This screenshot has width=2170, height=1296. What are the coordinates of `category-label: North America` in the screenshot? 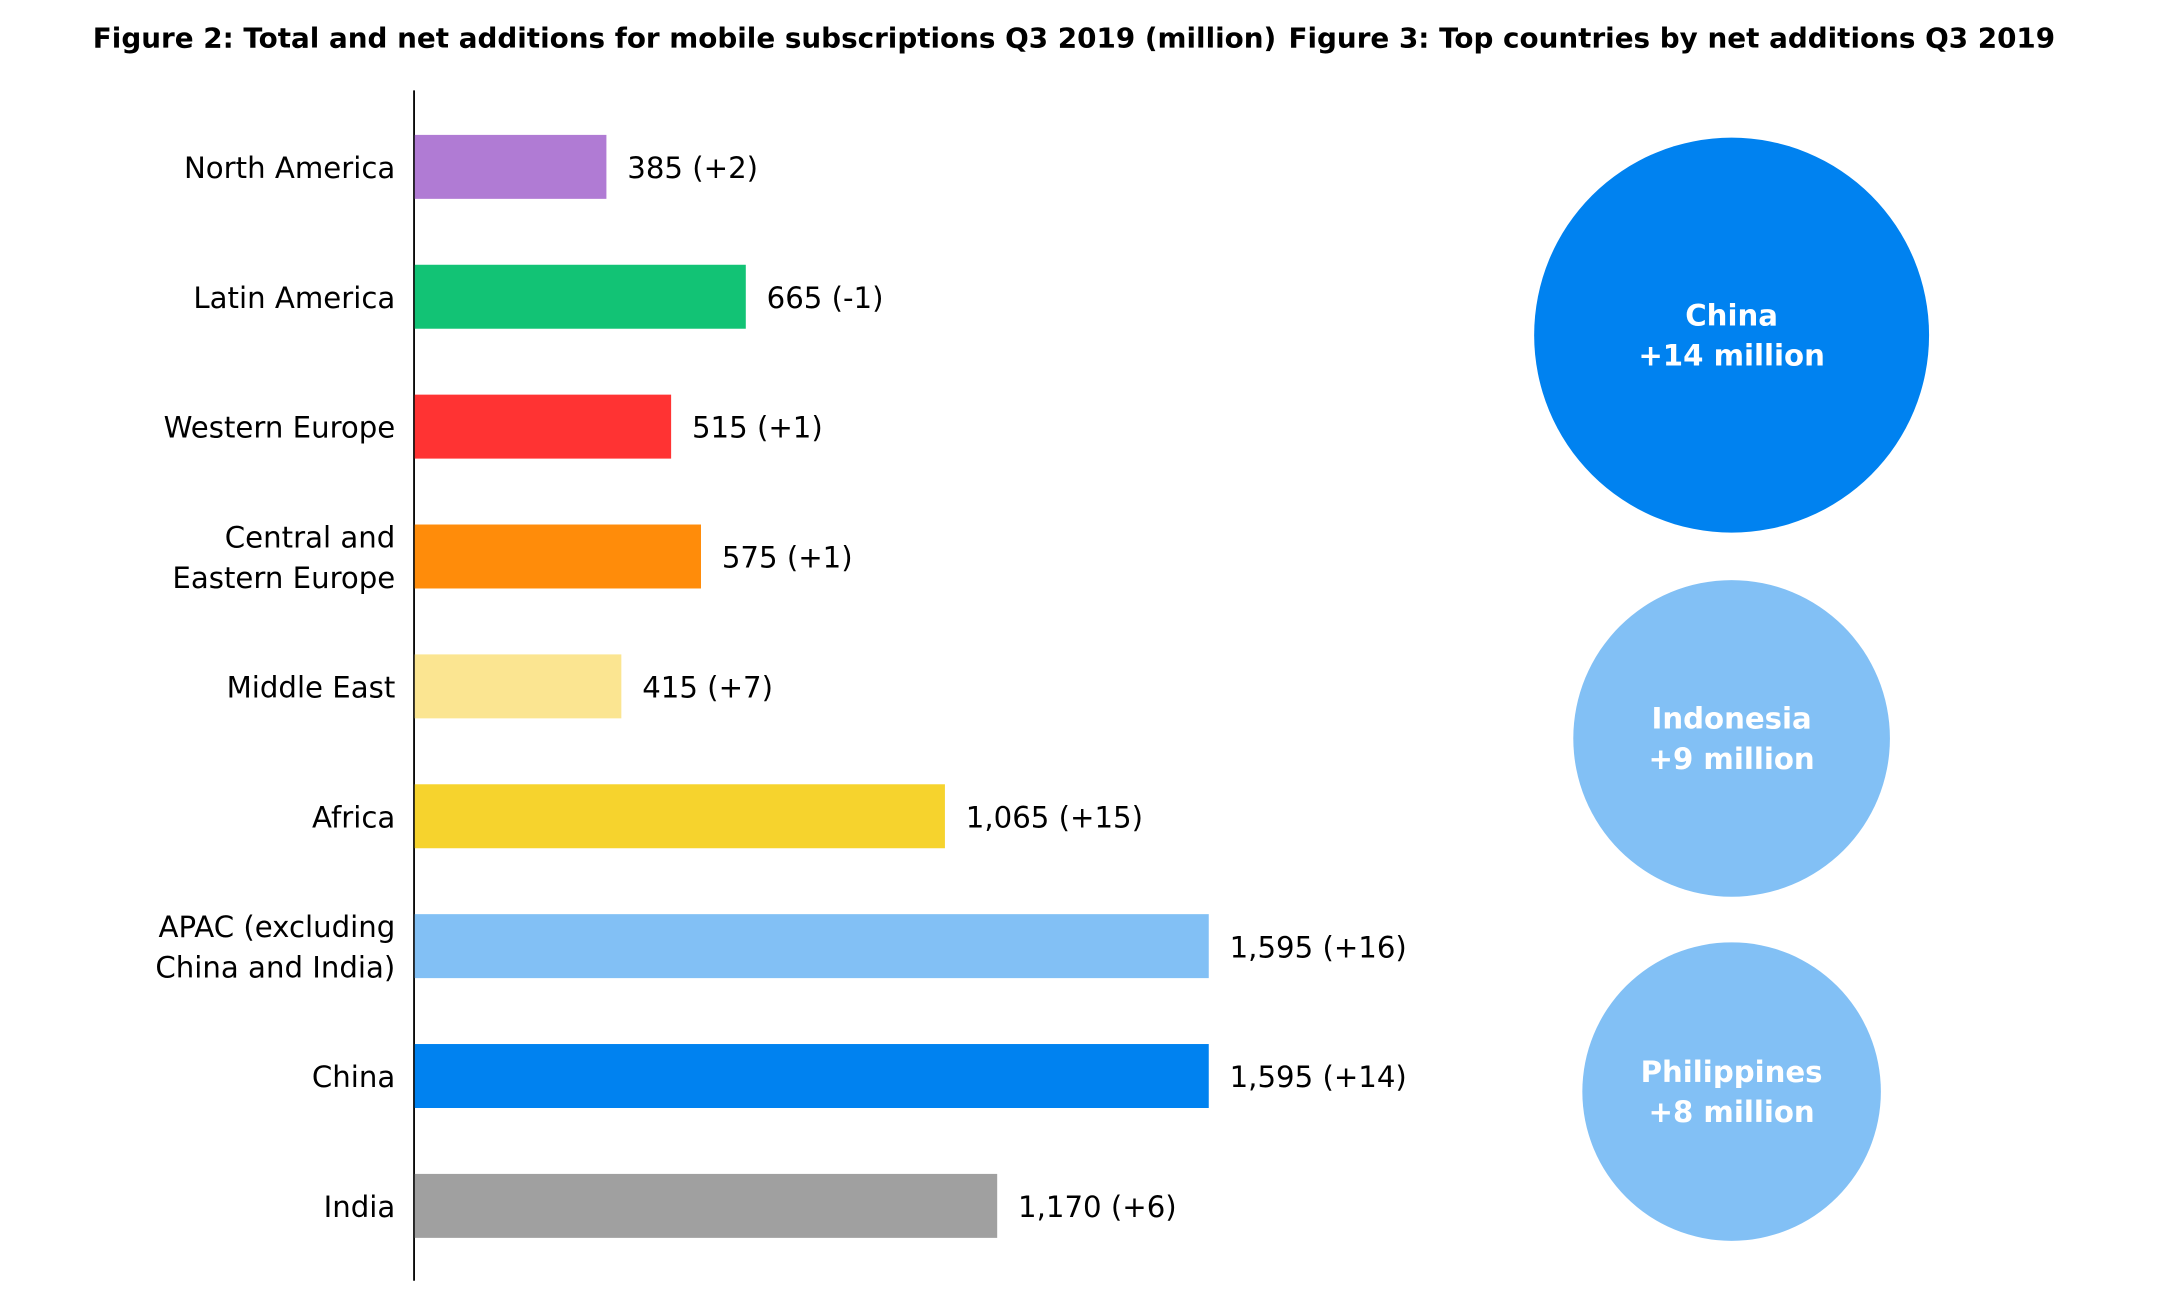 It's located at (289, 168).